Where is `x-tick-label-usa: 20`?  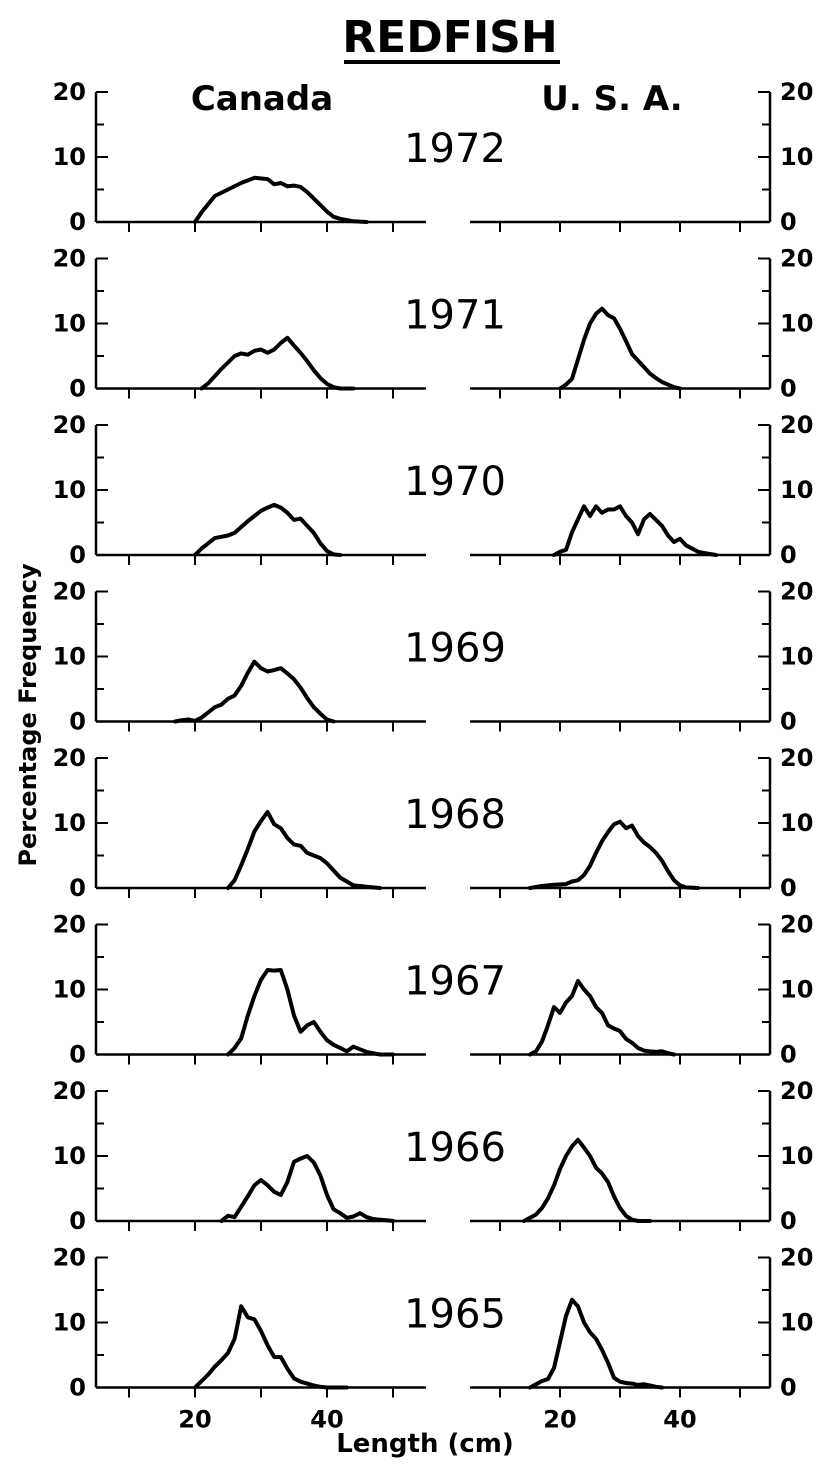
x-tick-label-usa: 20 is located at coordinates (559, 1420).